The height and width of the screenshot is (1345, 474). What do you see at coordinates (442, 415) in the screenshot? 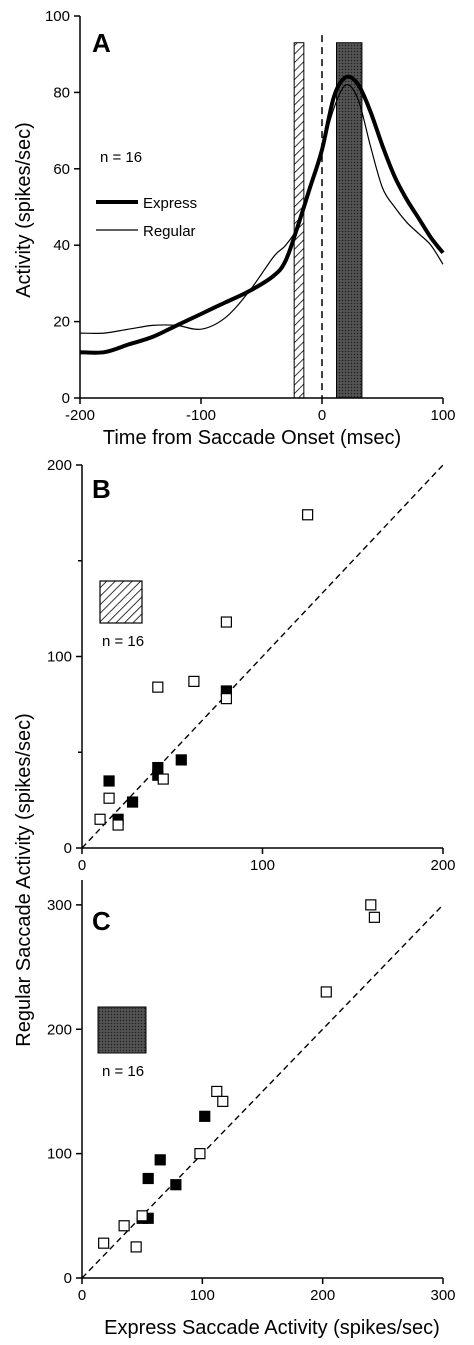
I see `panel-a-xtick-label: 100` at bounding box center [442, 415].